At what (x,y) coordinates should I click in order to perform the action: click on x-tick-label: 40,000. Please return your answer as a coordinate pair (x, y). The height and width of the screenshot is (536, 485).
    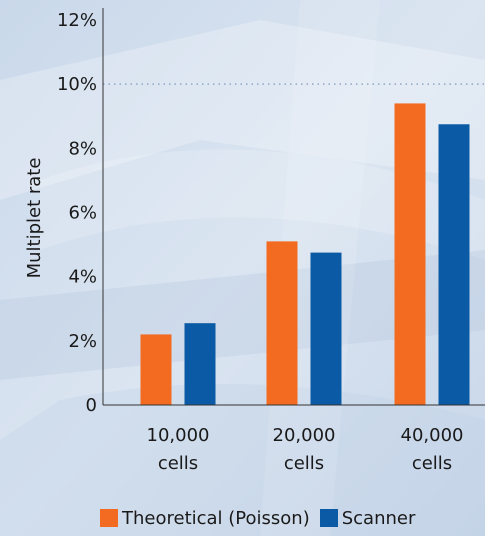
    Looking at the image, I should click on (432, 435).